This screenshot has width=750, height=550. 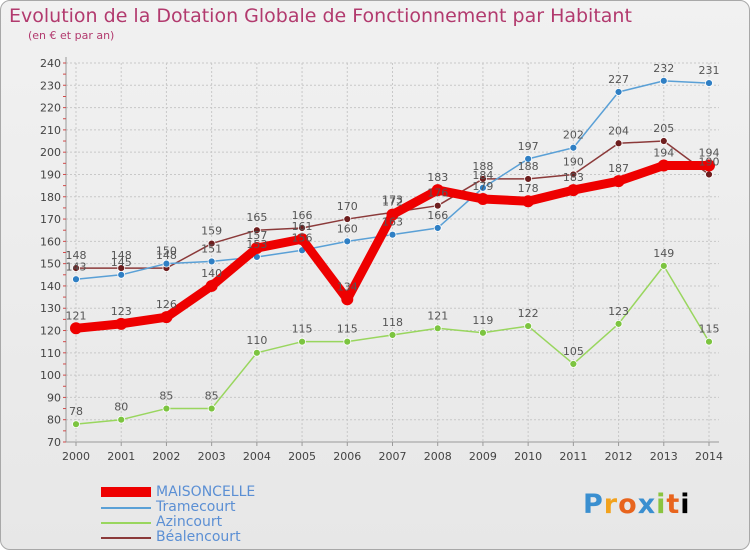 What do you see at coordinates (256, 217) in the screenshot?
I see `data-label-balencourt-2004: 165` at bounding box center [256, 217].